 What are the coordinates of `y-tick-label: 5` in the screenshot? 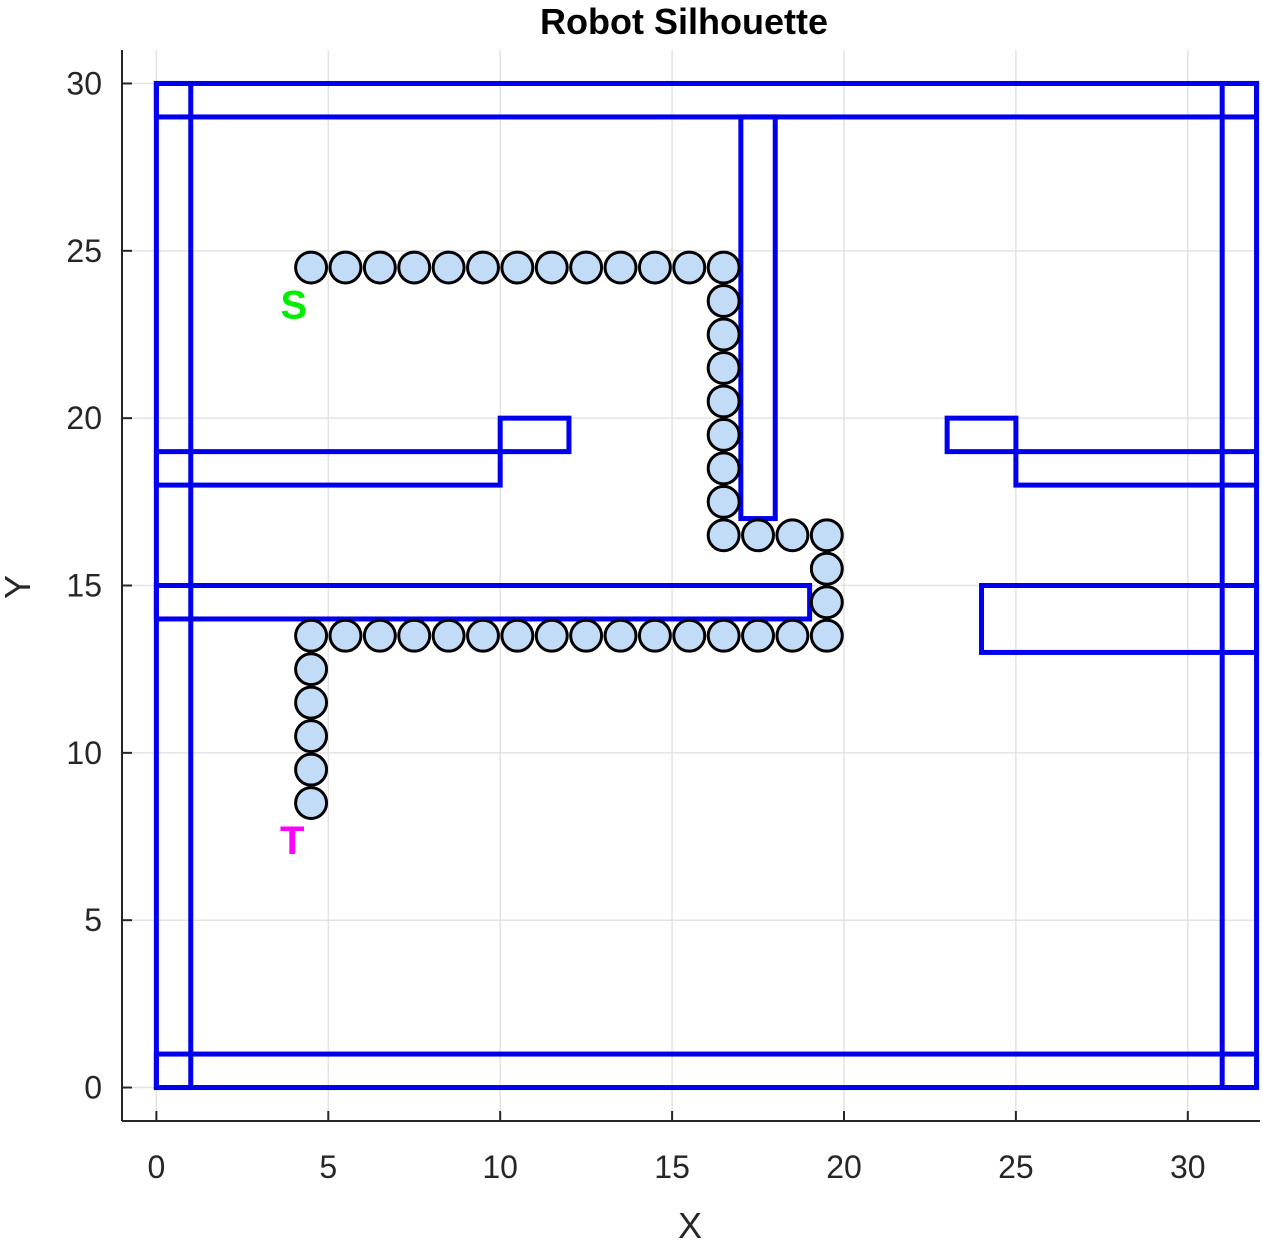 It's located at (93, 920).